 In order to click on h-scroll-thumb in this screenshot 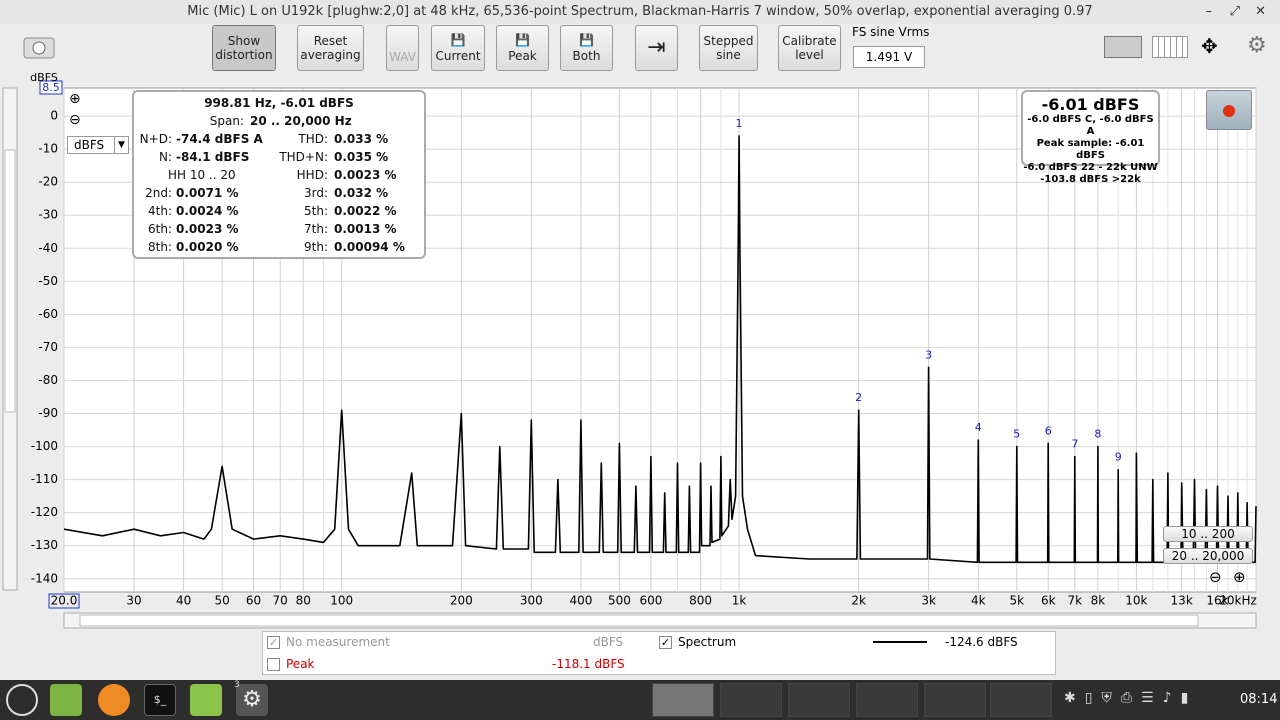, I will do `click(639, 620)`.